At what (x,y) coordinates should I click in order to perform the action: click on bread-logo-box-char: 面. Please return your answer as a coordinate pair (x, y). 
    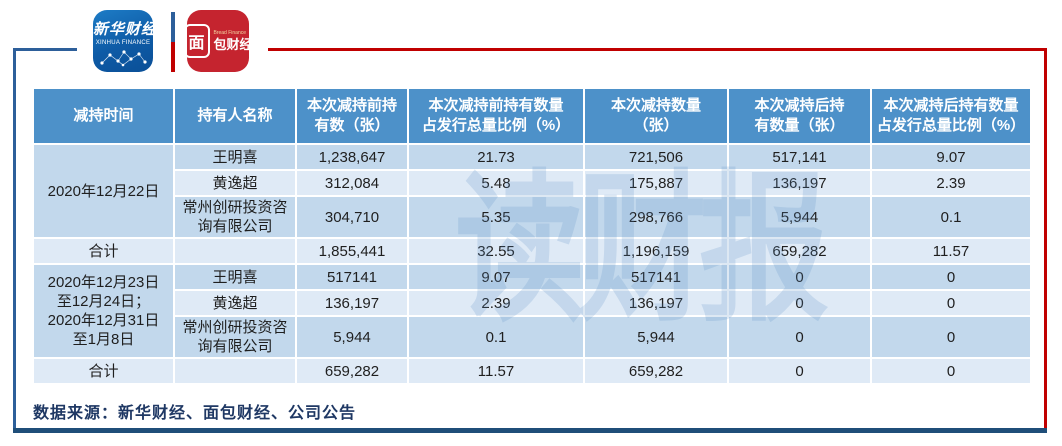
    Looking at the image, I should click on (196, 41).